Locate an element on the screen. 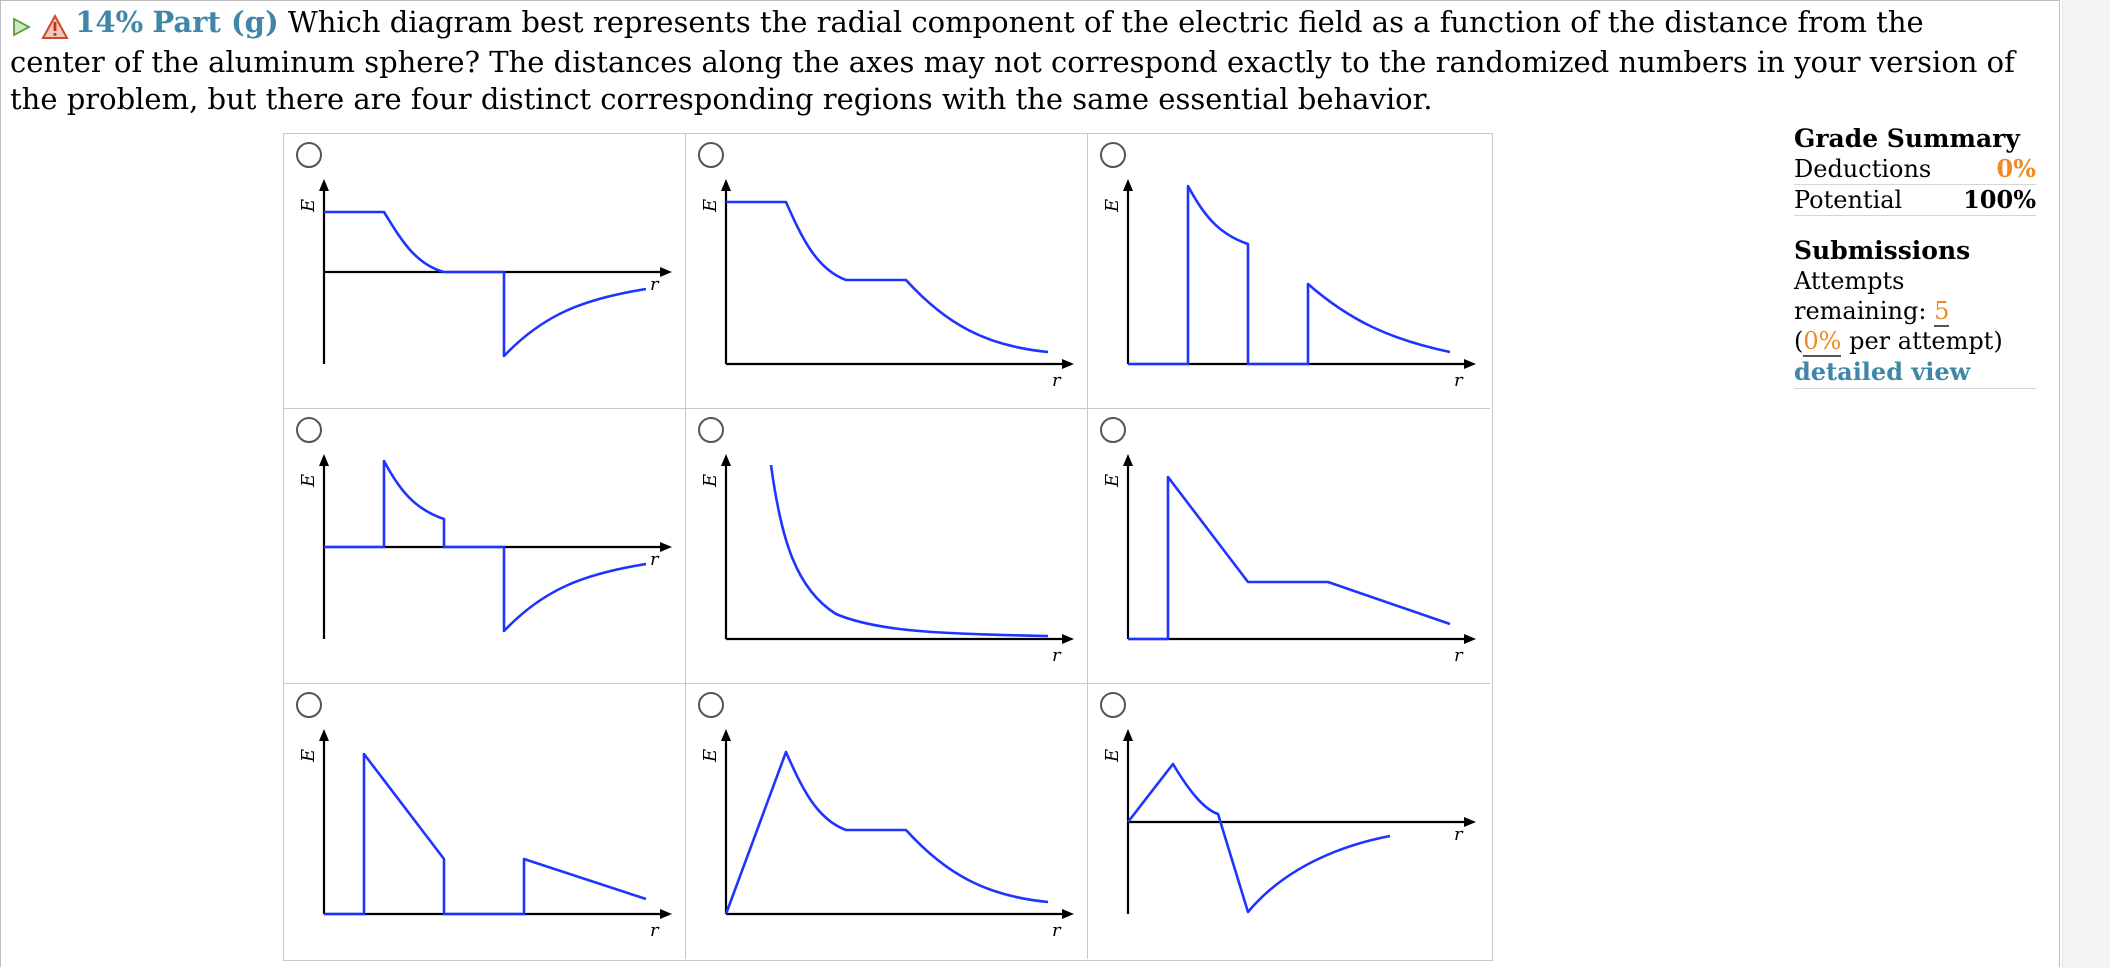 The height and width of the screenshot is (968, 2110). detailed-view-link: detailed view is located at coordinates (1915, 372).